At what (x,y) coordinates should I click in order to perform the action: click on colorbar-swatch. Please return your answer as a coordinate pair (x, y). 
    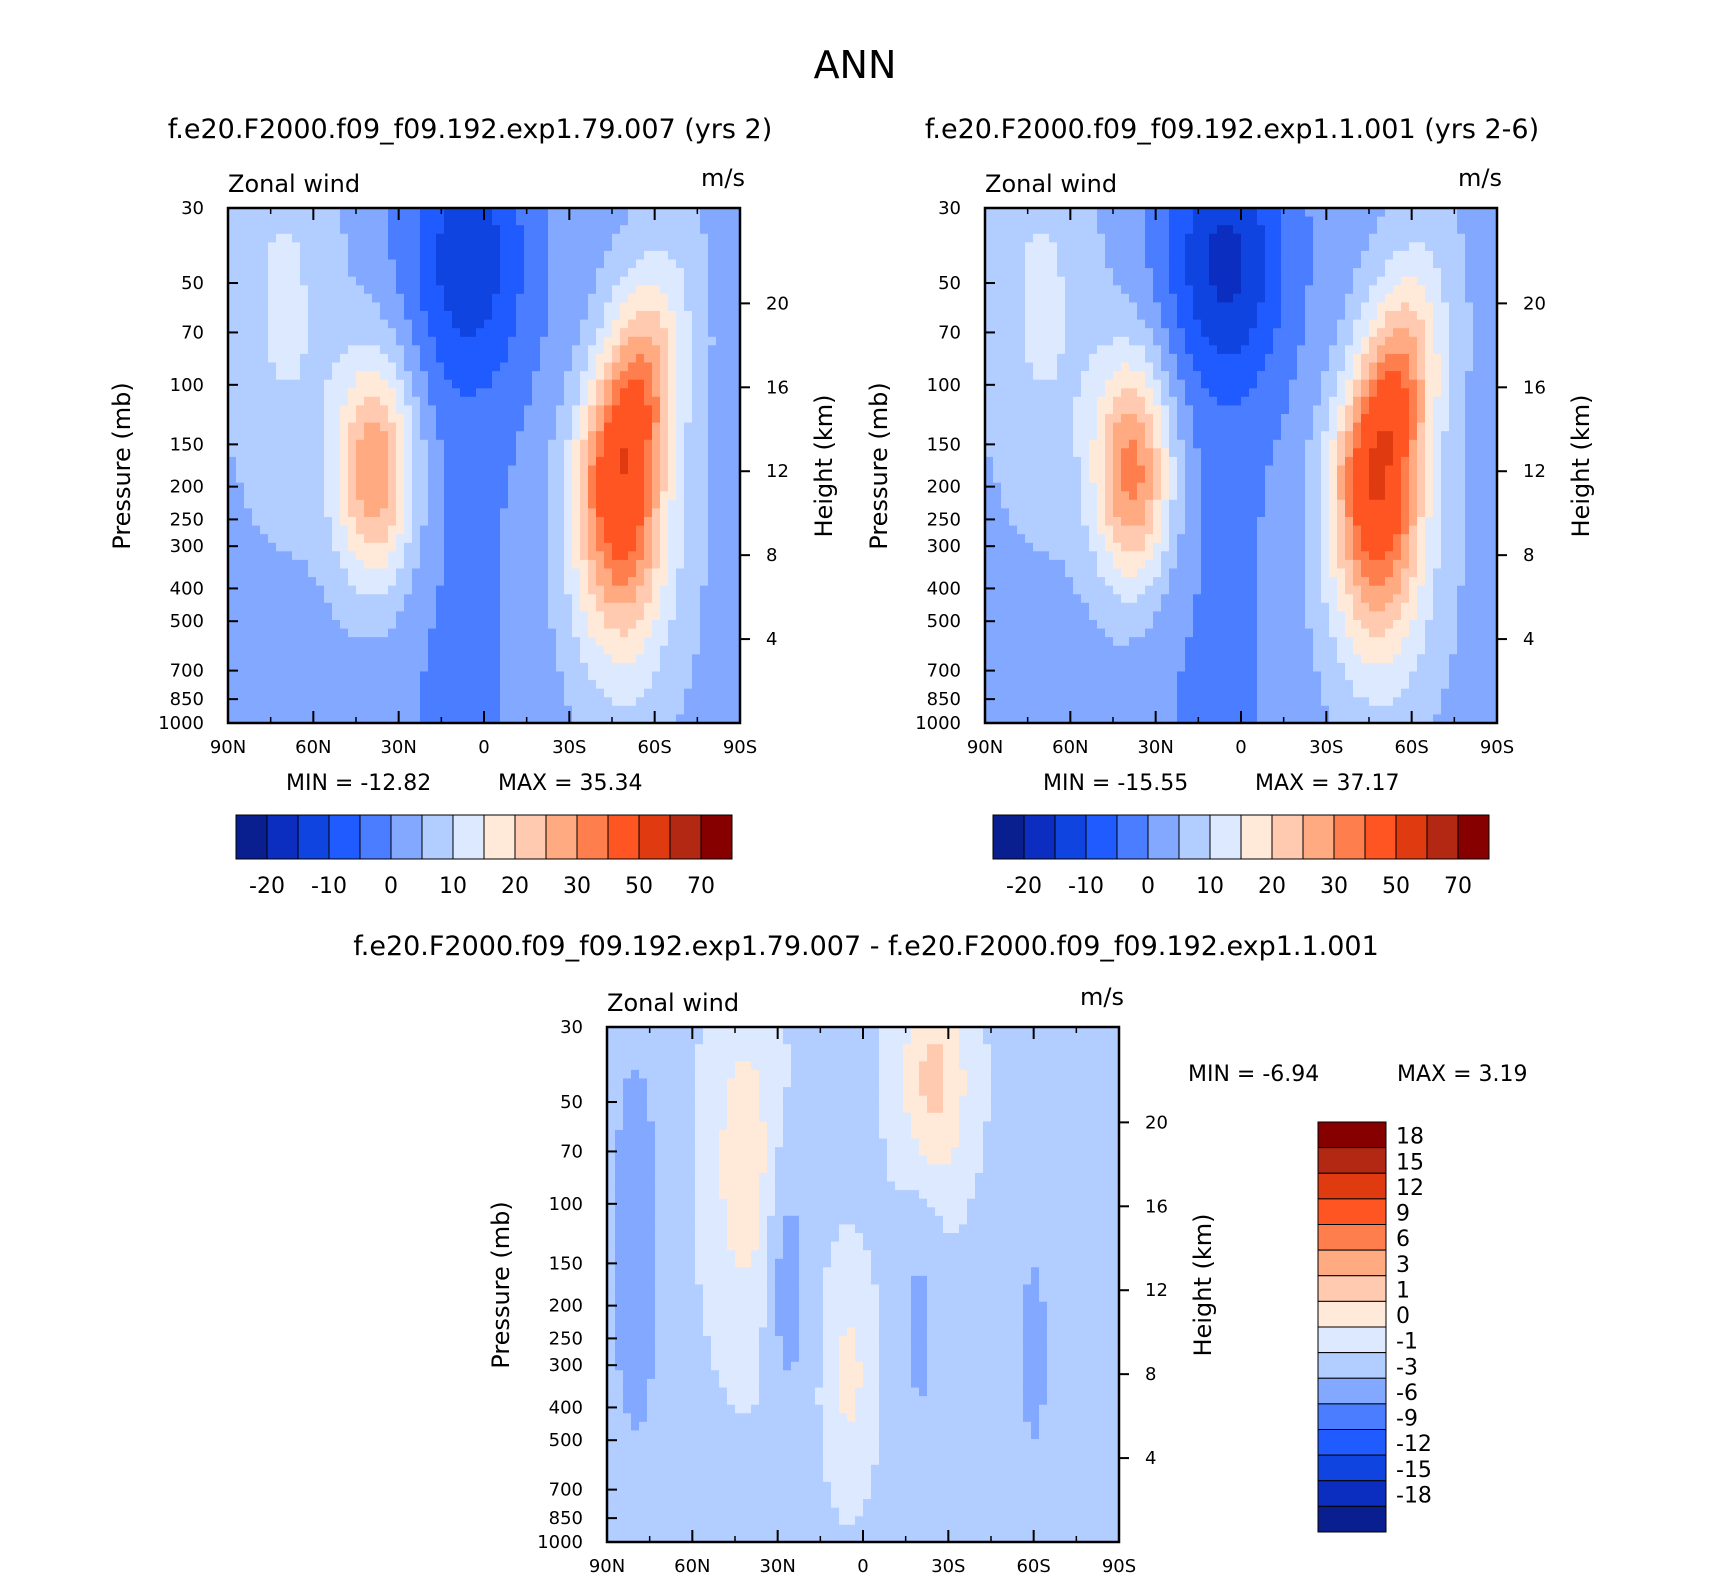
    Looking at the image, I should click on (313, 837).